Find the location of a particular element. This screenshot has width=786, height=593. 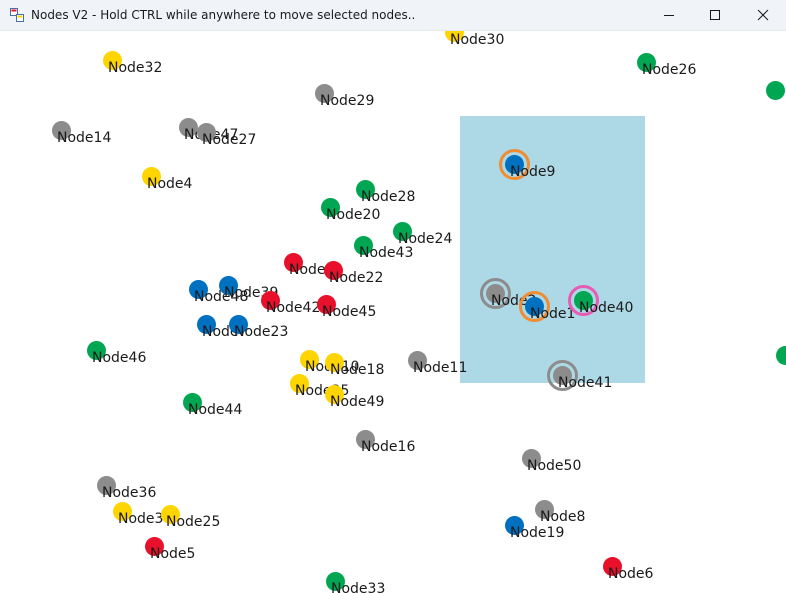

node-label: Node20 is located at coordinates (353, 215).